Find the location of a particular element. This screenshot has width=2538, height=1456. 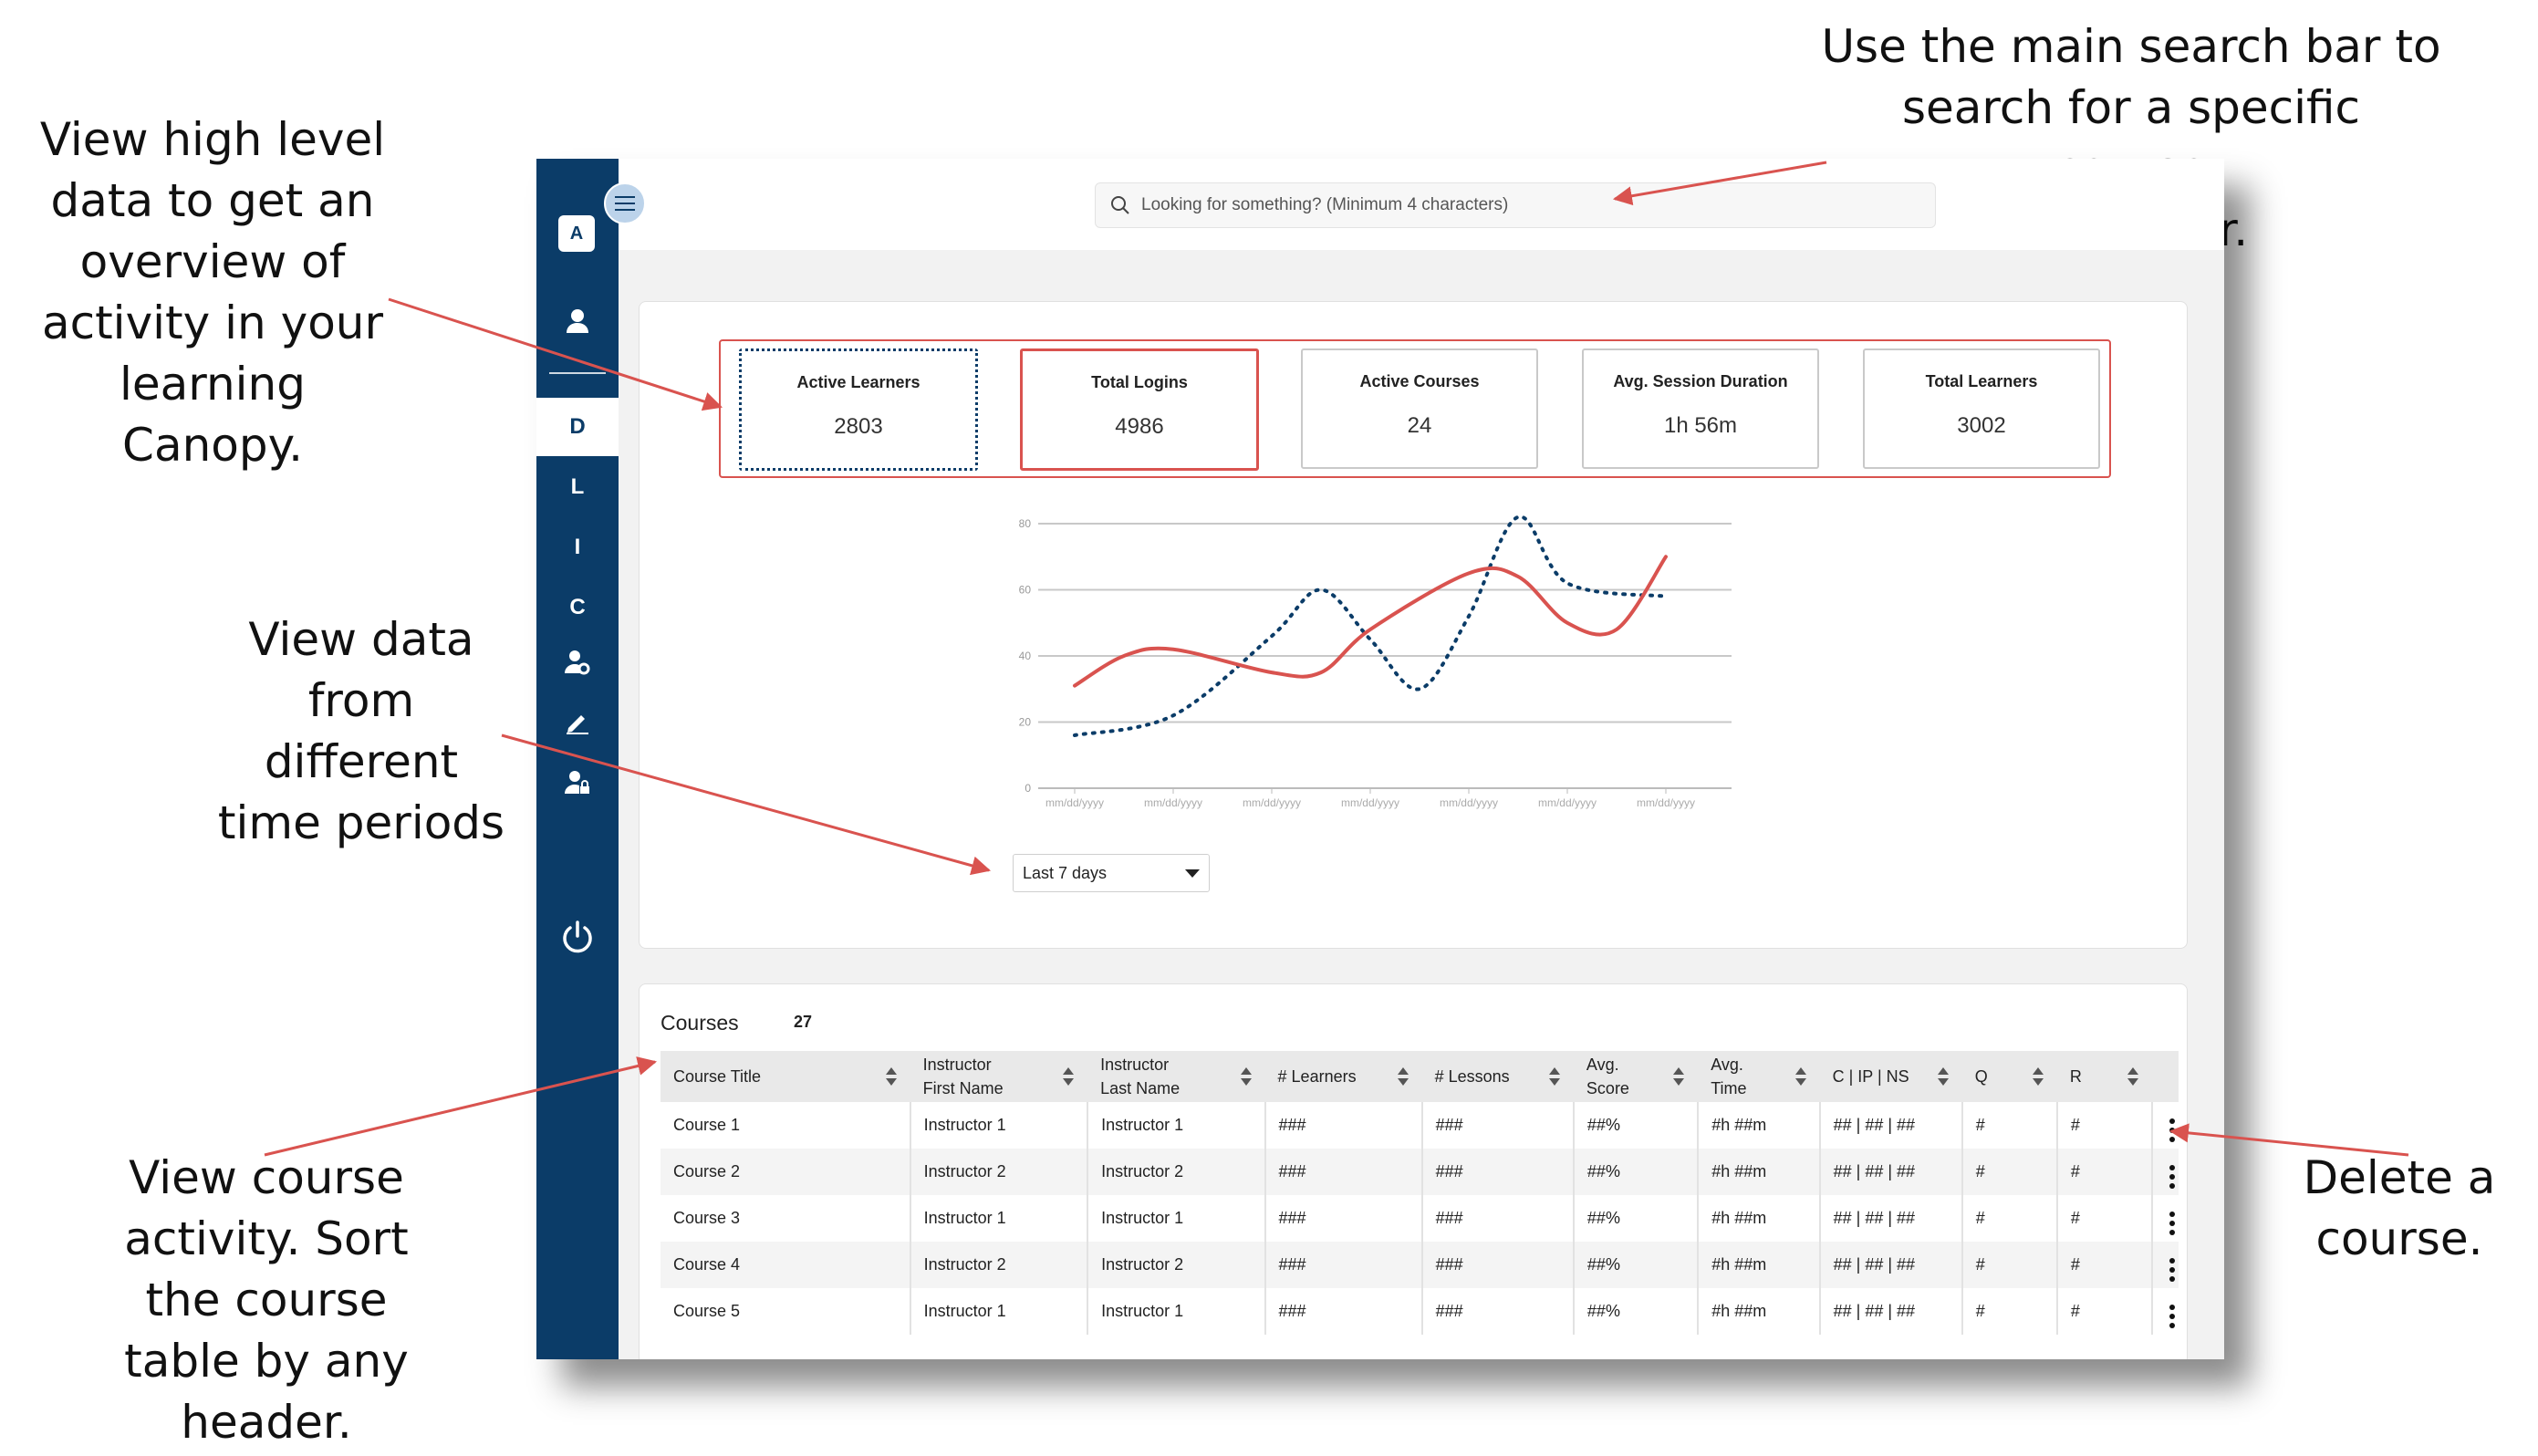

series-line-solid is located at coordinates (1370, 621).